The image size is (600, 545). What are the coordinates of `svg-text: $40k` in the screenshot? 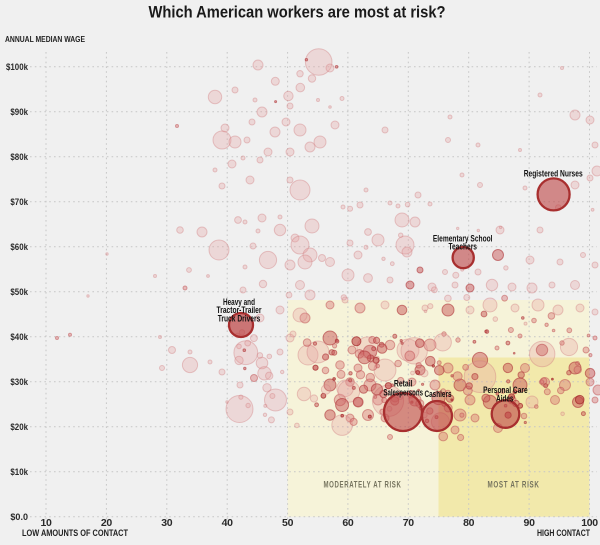 It's located at (19, 337).